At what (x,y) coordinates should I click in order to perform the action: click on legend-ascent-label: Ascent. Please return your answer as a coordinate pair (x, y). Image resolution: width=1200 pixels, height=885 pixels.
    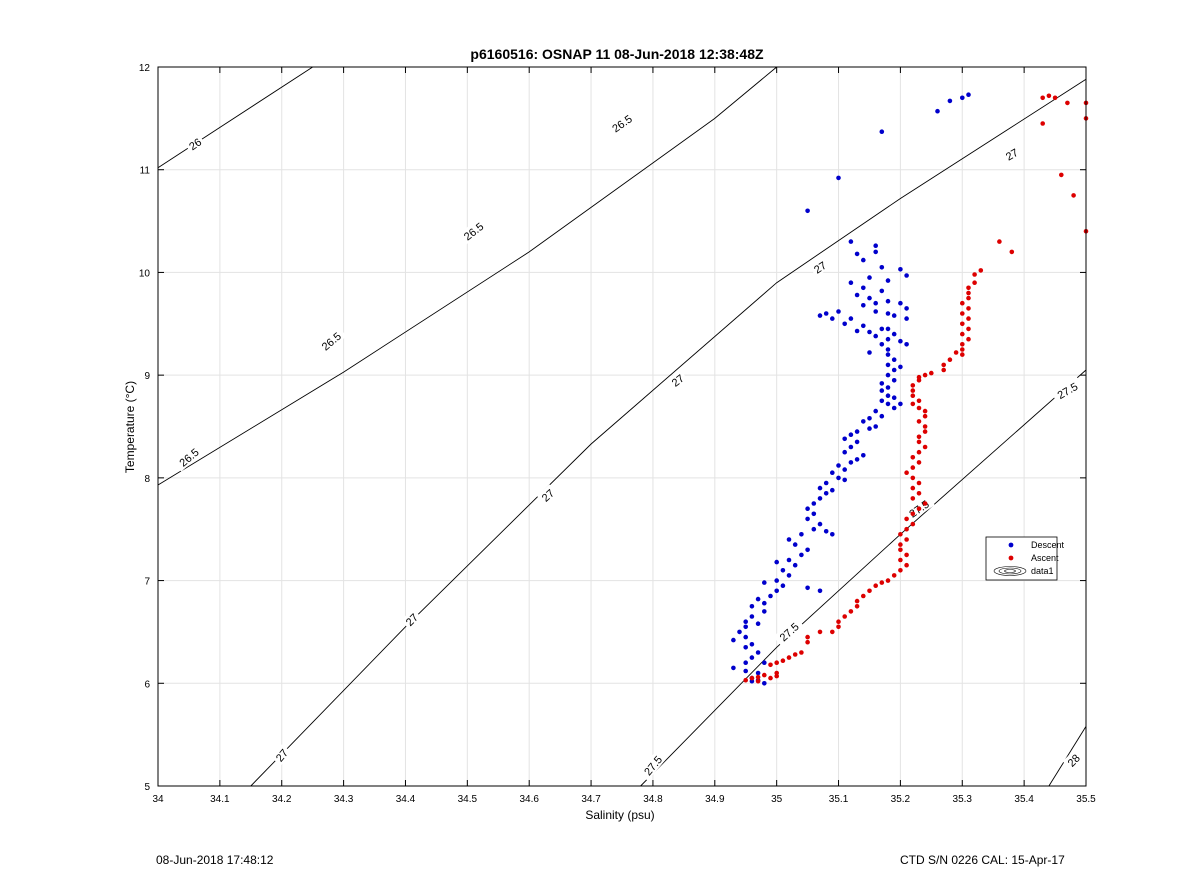
    Looking at the image, I should click on (1045, 558).